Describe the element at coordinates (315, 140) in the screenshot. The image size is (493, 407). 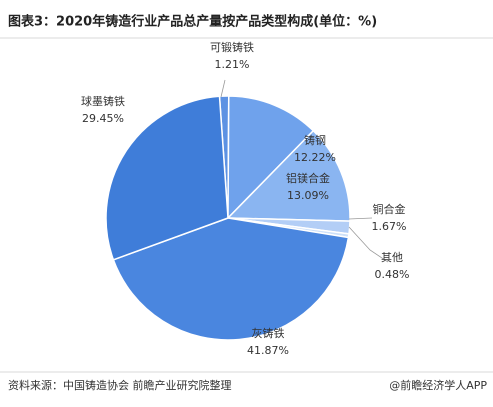
I see `slice-label: 铸钢` at that location.